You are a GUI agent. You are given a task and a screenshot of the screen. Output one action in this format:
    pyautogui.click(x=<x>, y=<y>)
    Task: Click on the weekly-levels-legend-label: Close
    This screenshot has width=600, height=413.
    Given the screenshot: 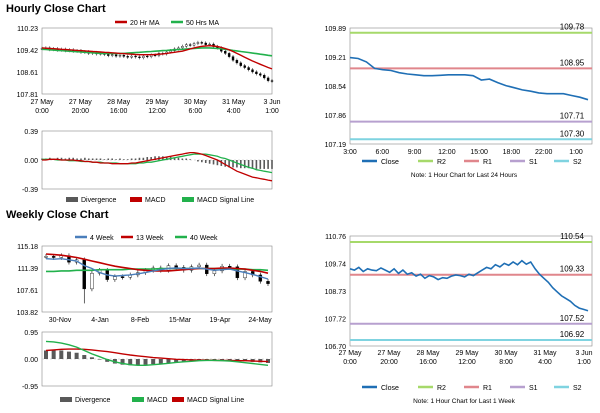 What is the action you would take?
    pyautogui.click(x=390, y=388)
    